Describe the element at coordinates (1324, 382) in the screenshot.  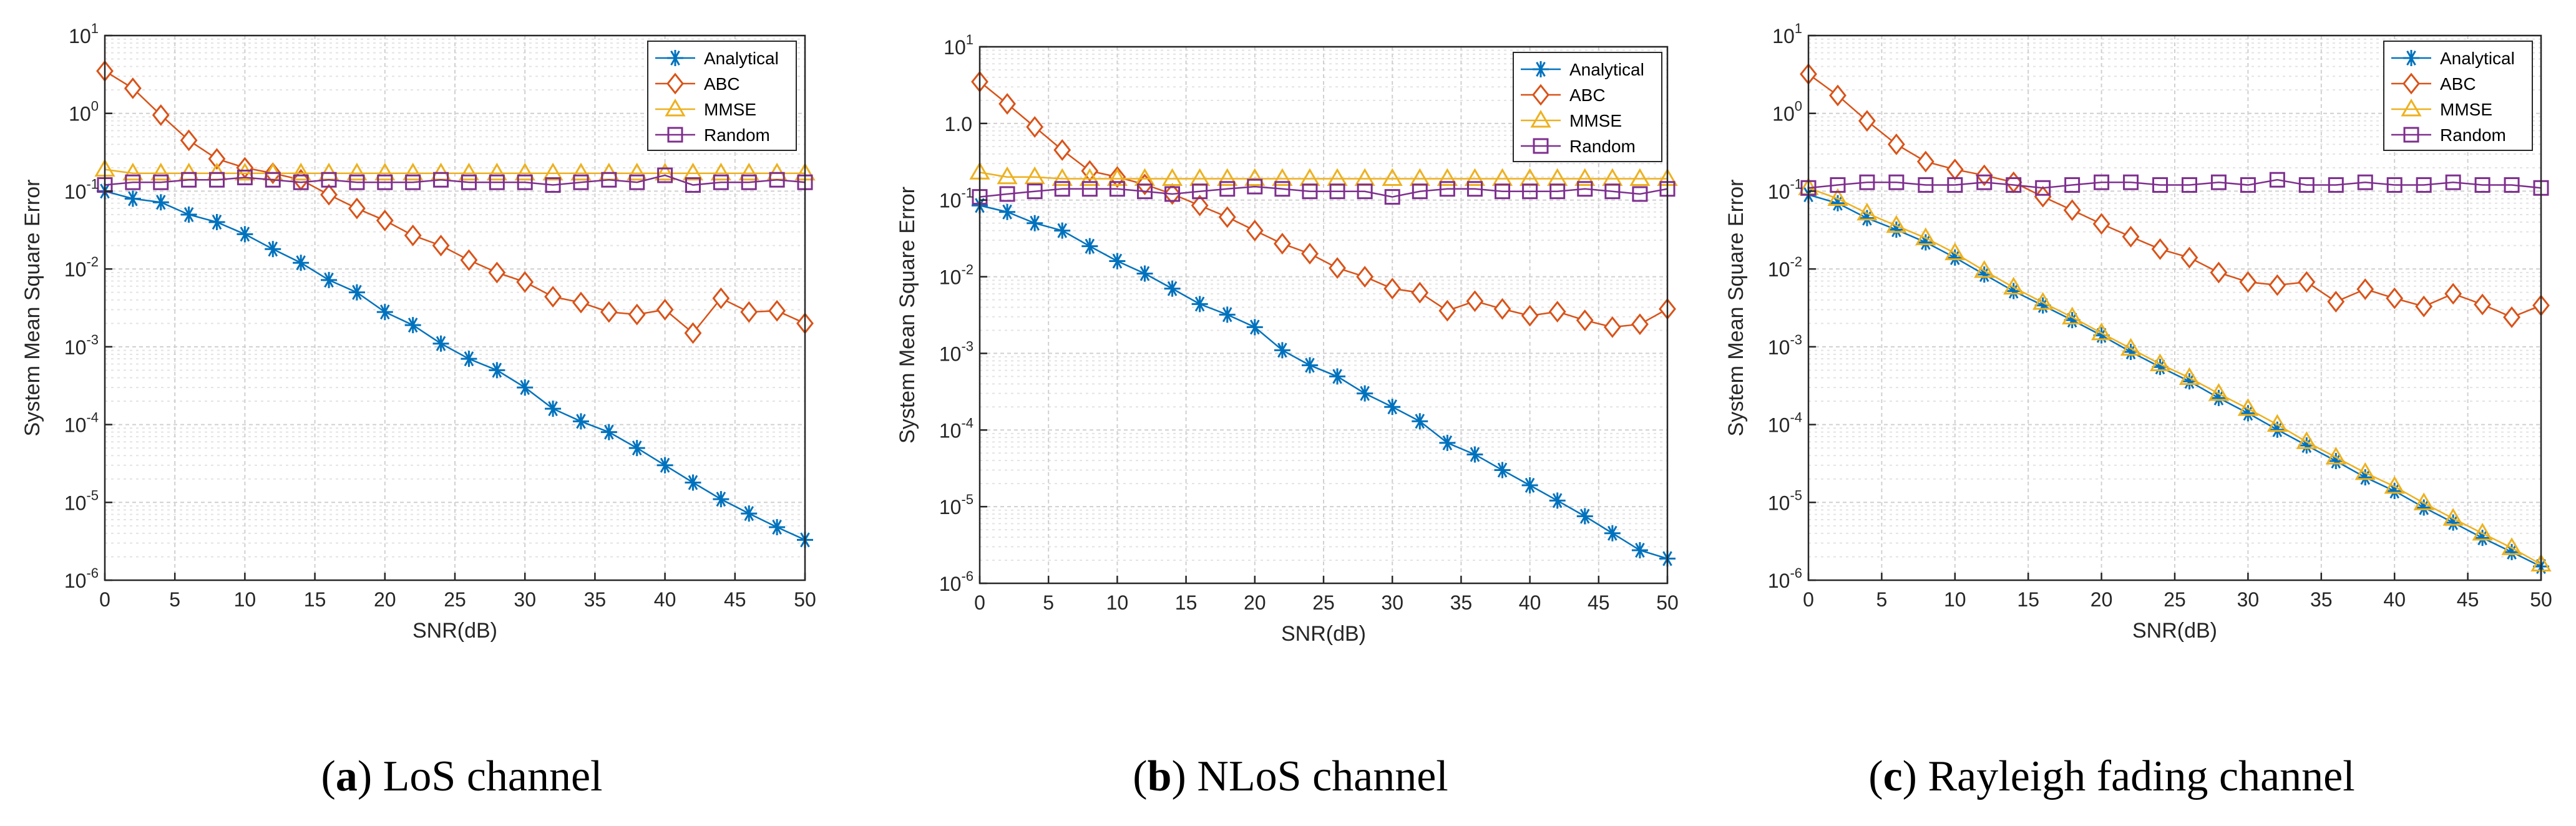
I see `series-analytical` at that location.